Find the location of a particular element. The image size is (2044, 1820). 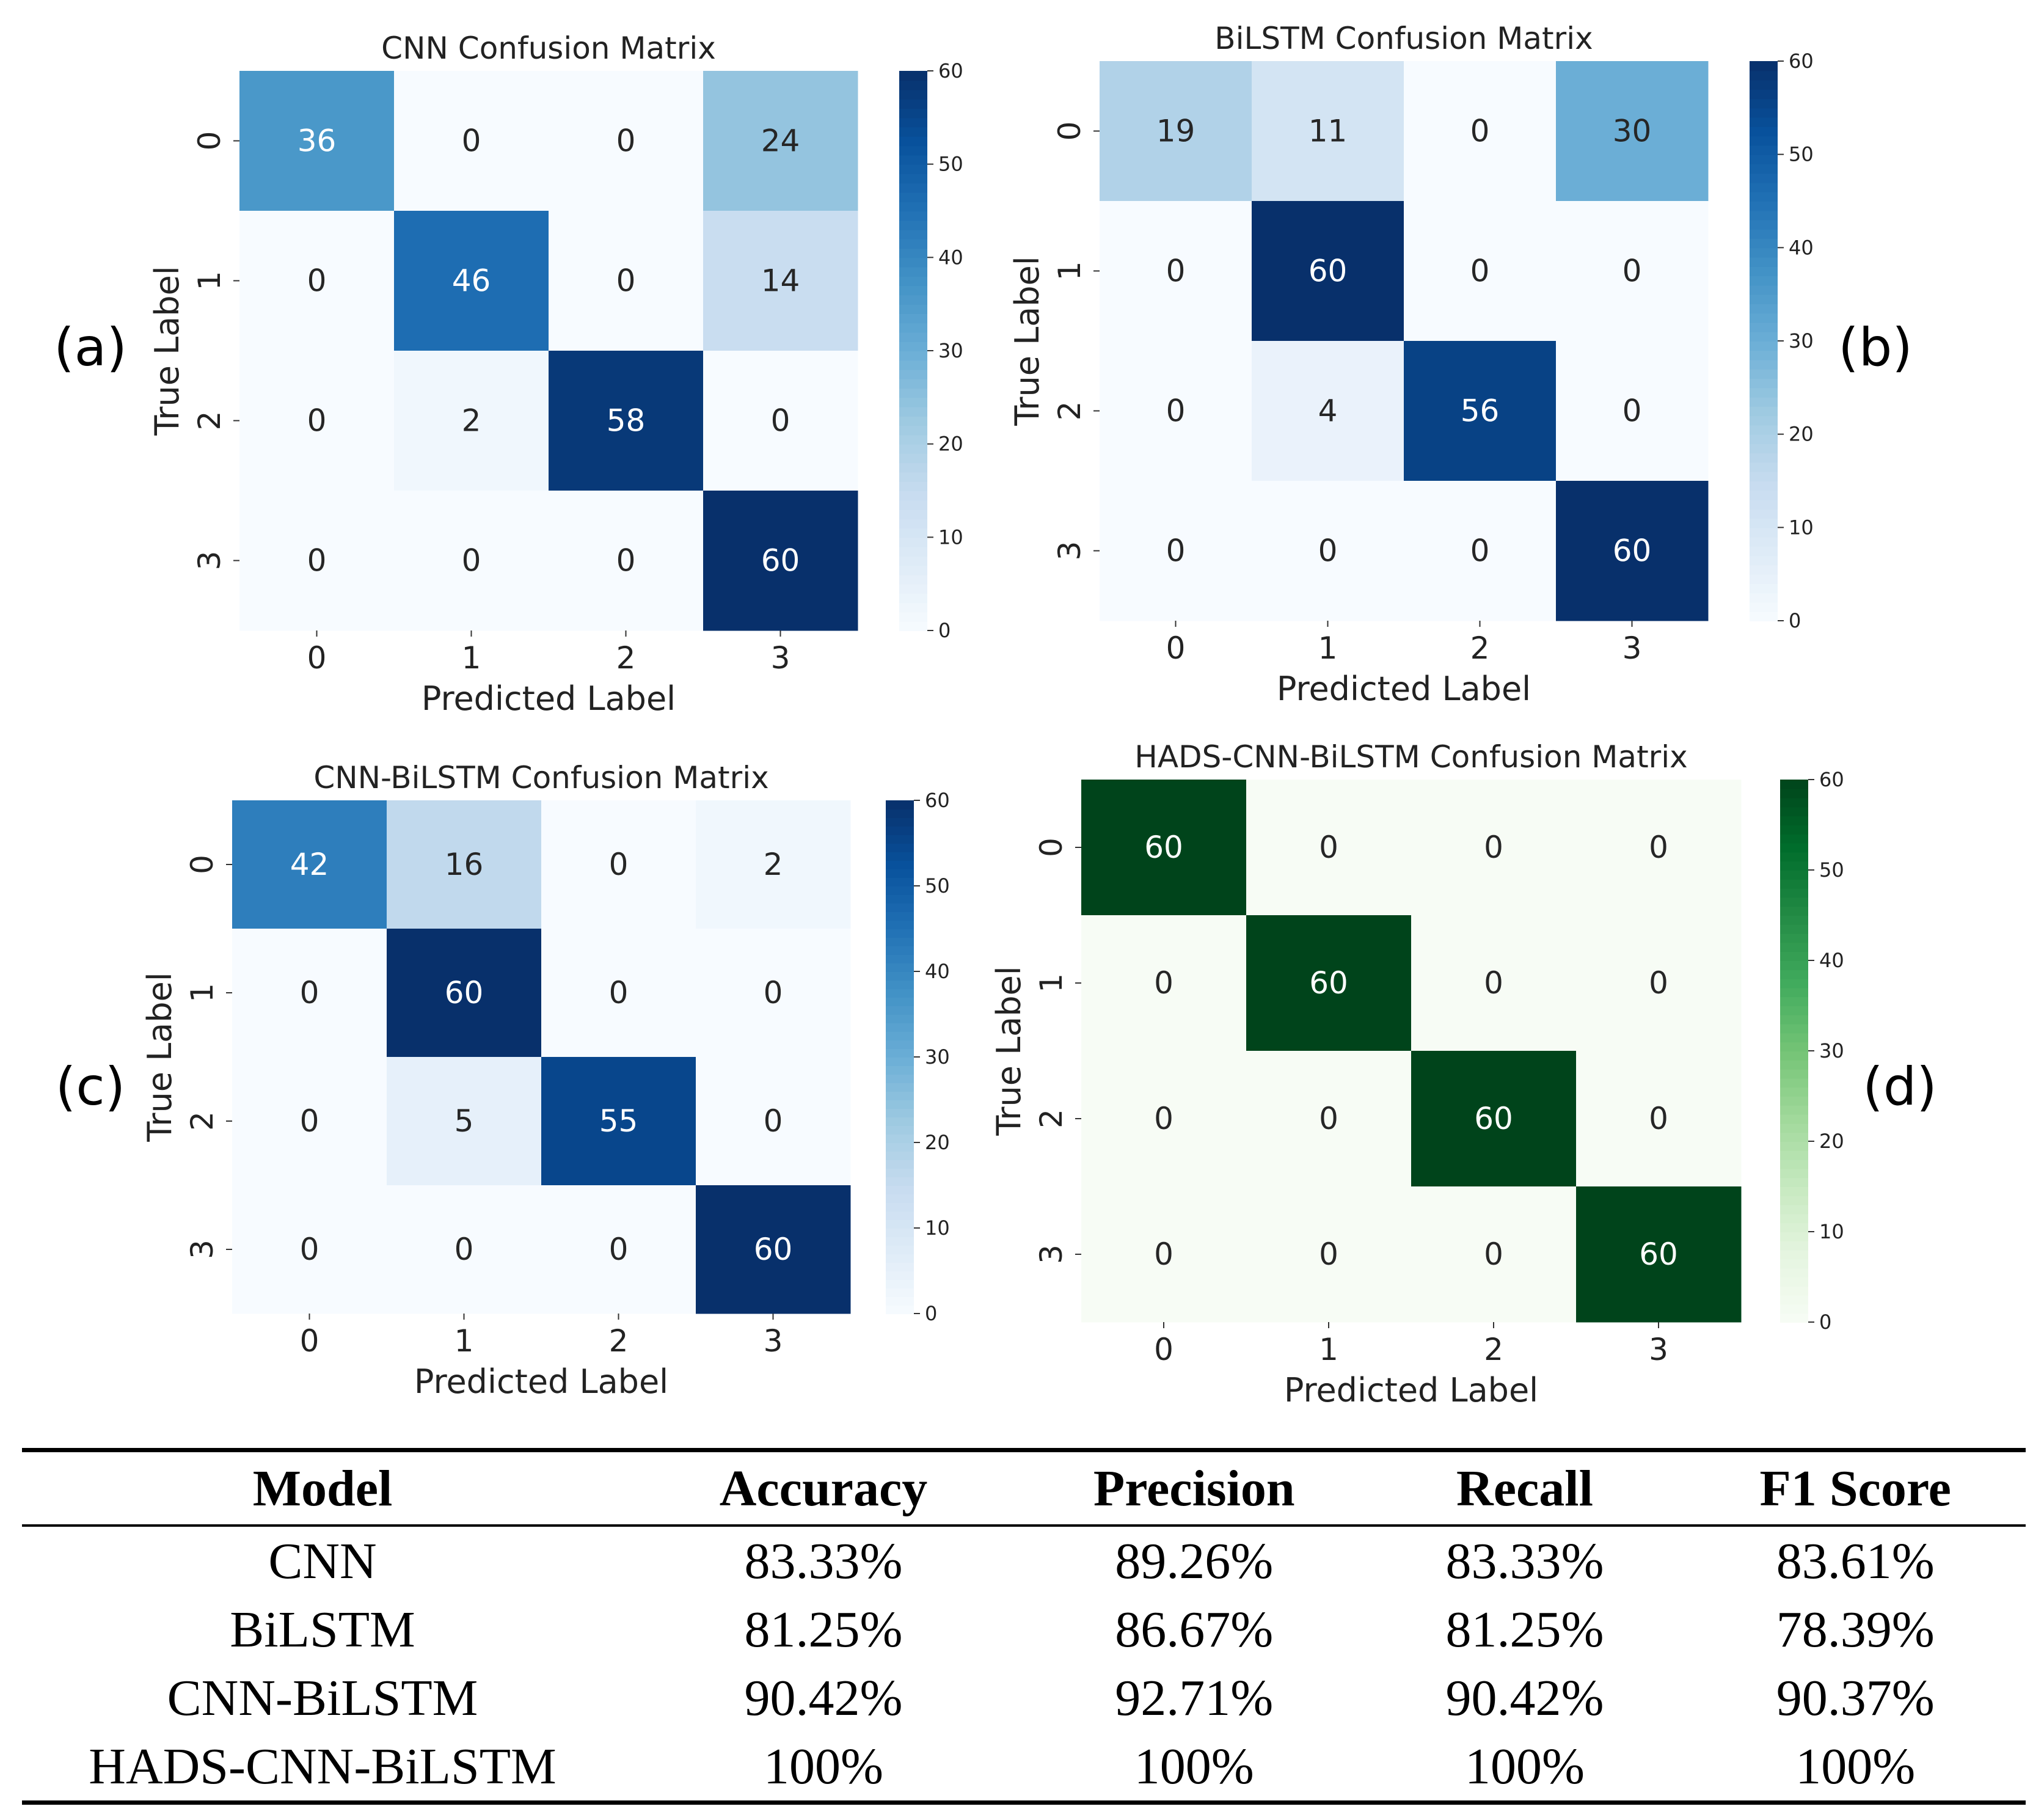

panel-label: (d) is located at coordinates (1900, 1086).